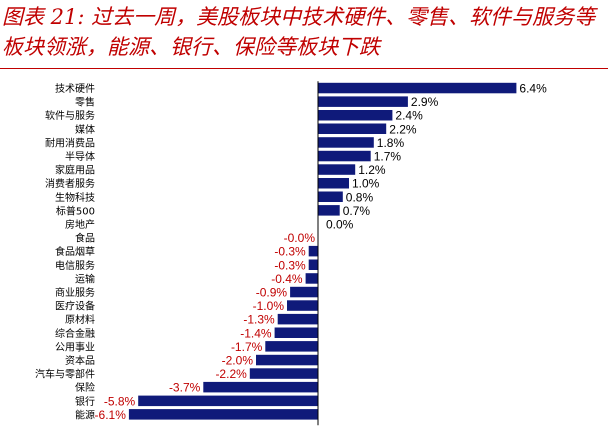 This screenshot has height=446, width=608. What do you see at coordinates (111, 415) in the screenshot?
I see `value-label: -6.1%` at bounding box center [111, 415].